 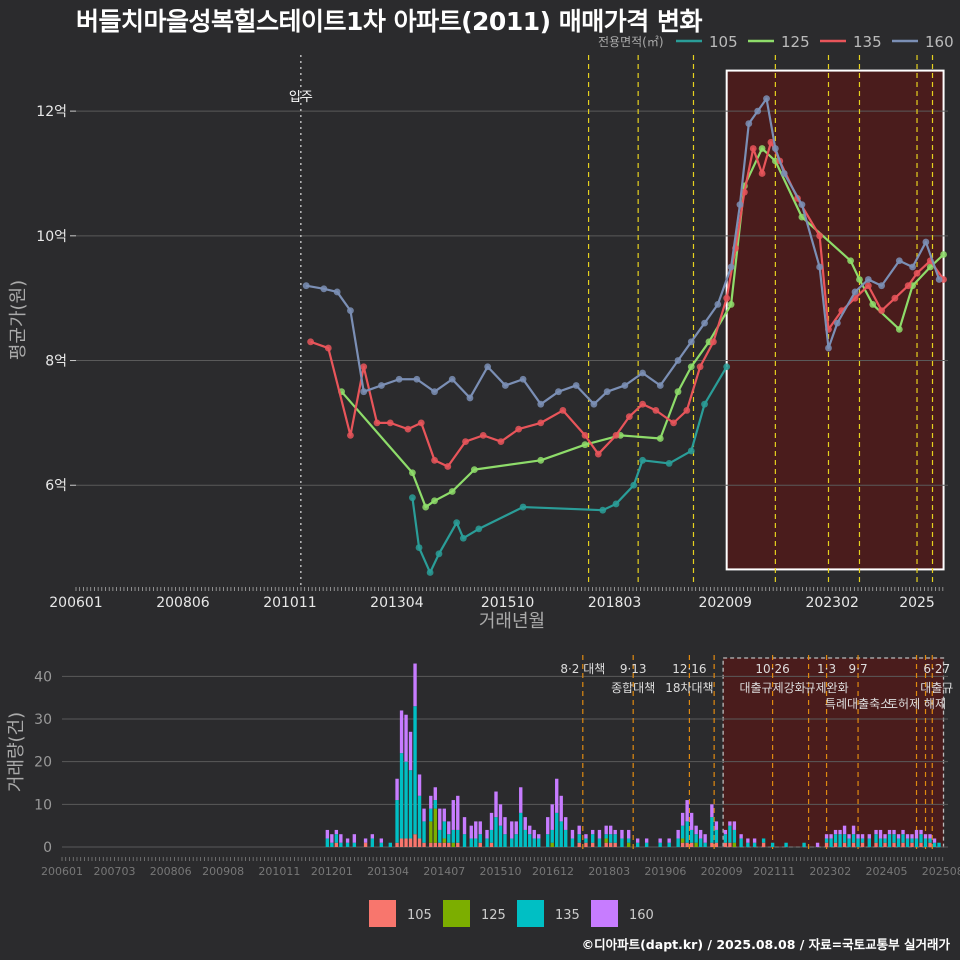 What do you see at coordinates (56, 486) in the screenshot?
I see `y-tick-label: 6억` at bounding box center [56, 486].